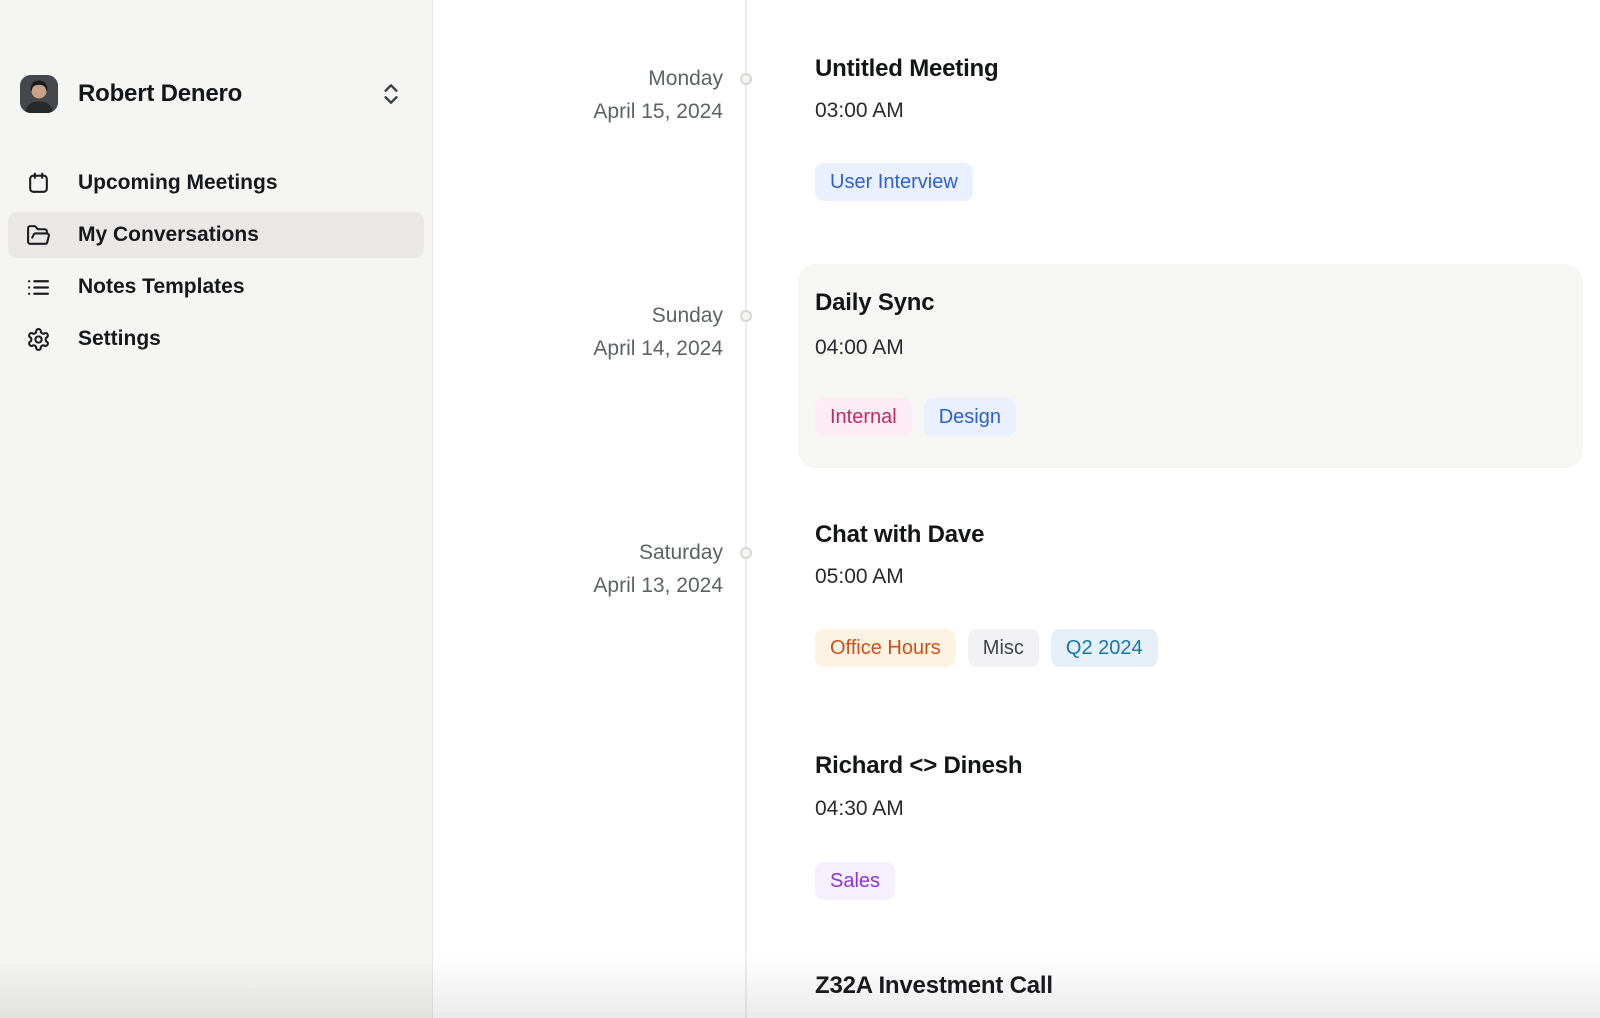 This screenshot has width=1600, height=1018. What do you see at coordinates (680, 552) in the screenshot?
I see `date-day: Saturday` at bounding box center [680, 552].